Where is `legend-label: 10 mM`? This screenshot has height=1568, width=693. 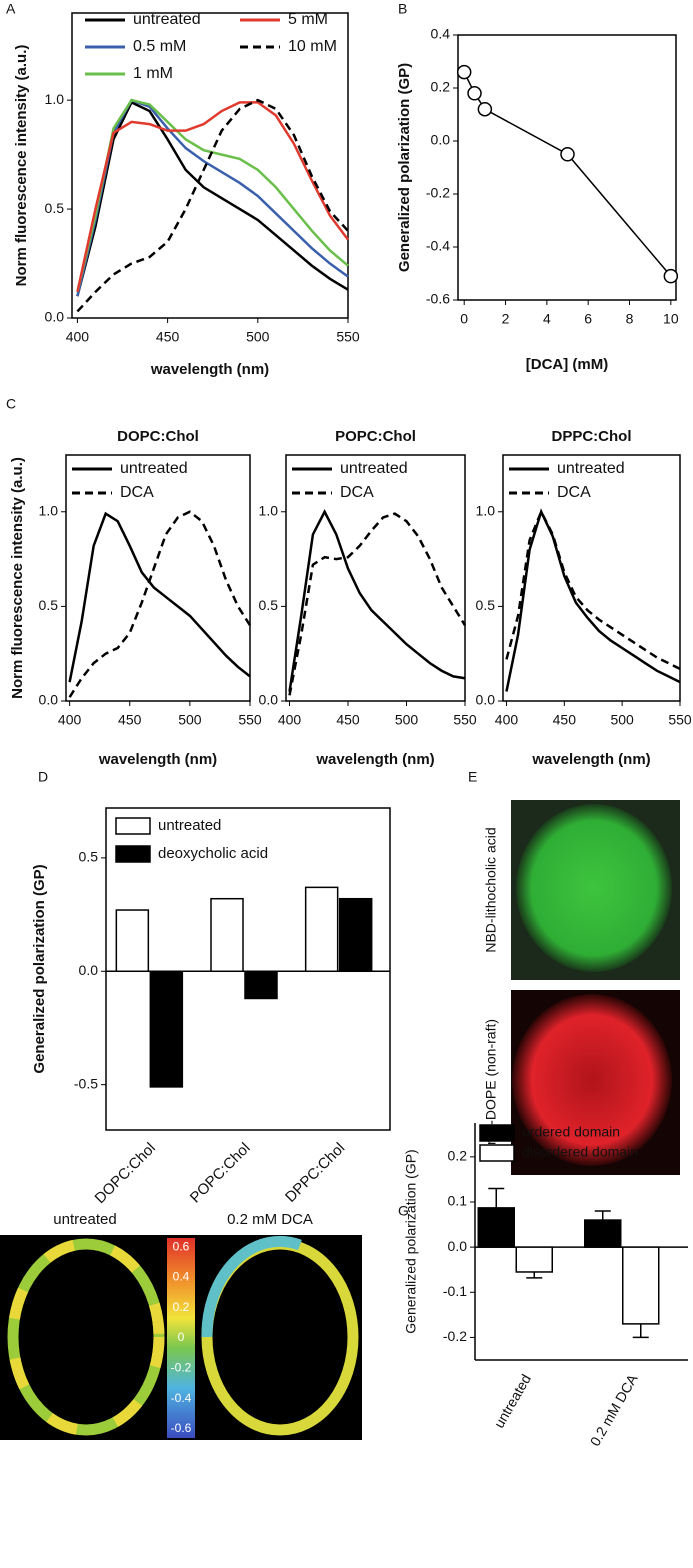
legend-label: 10 mM is located at coordinates (312, 46).